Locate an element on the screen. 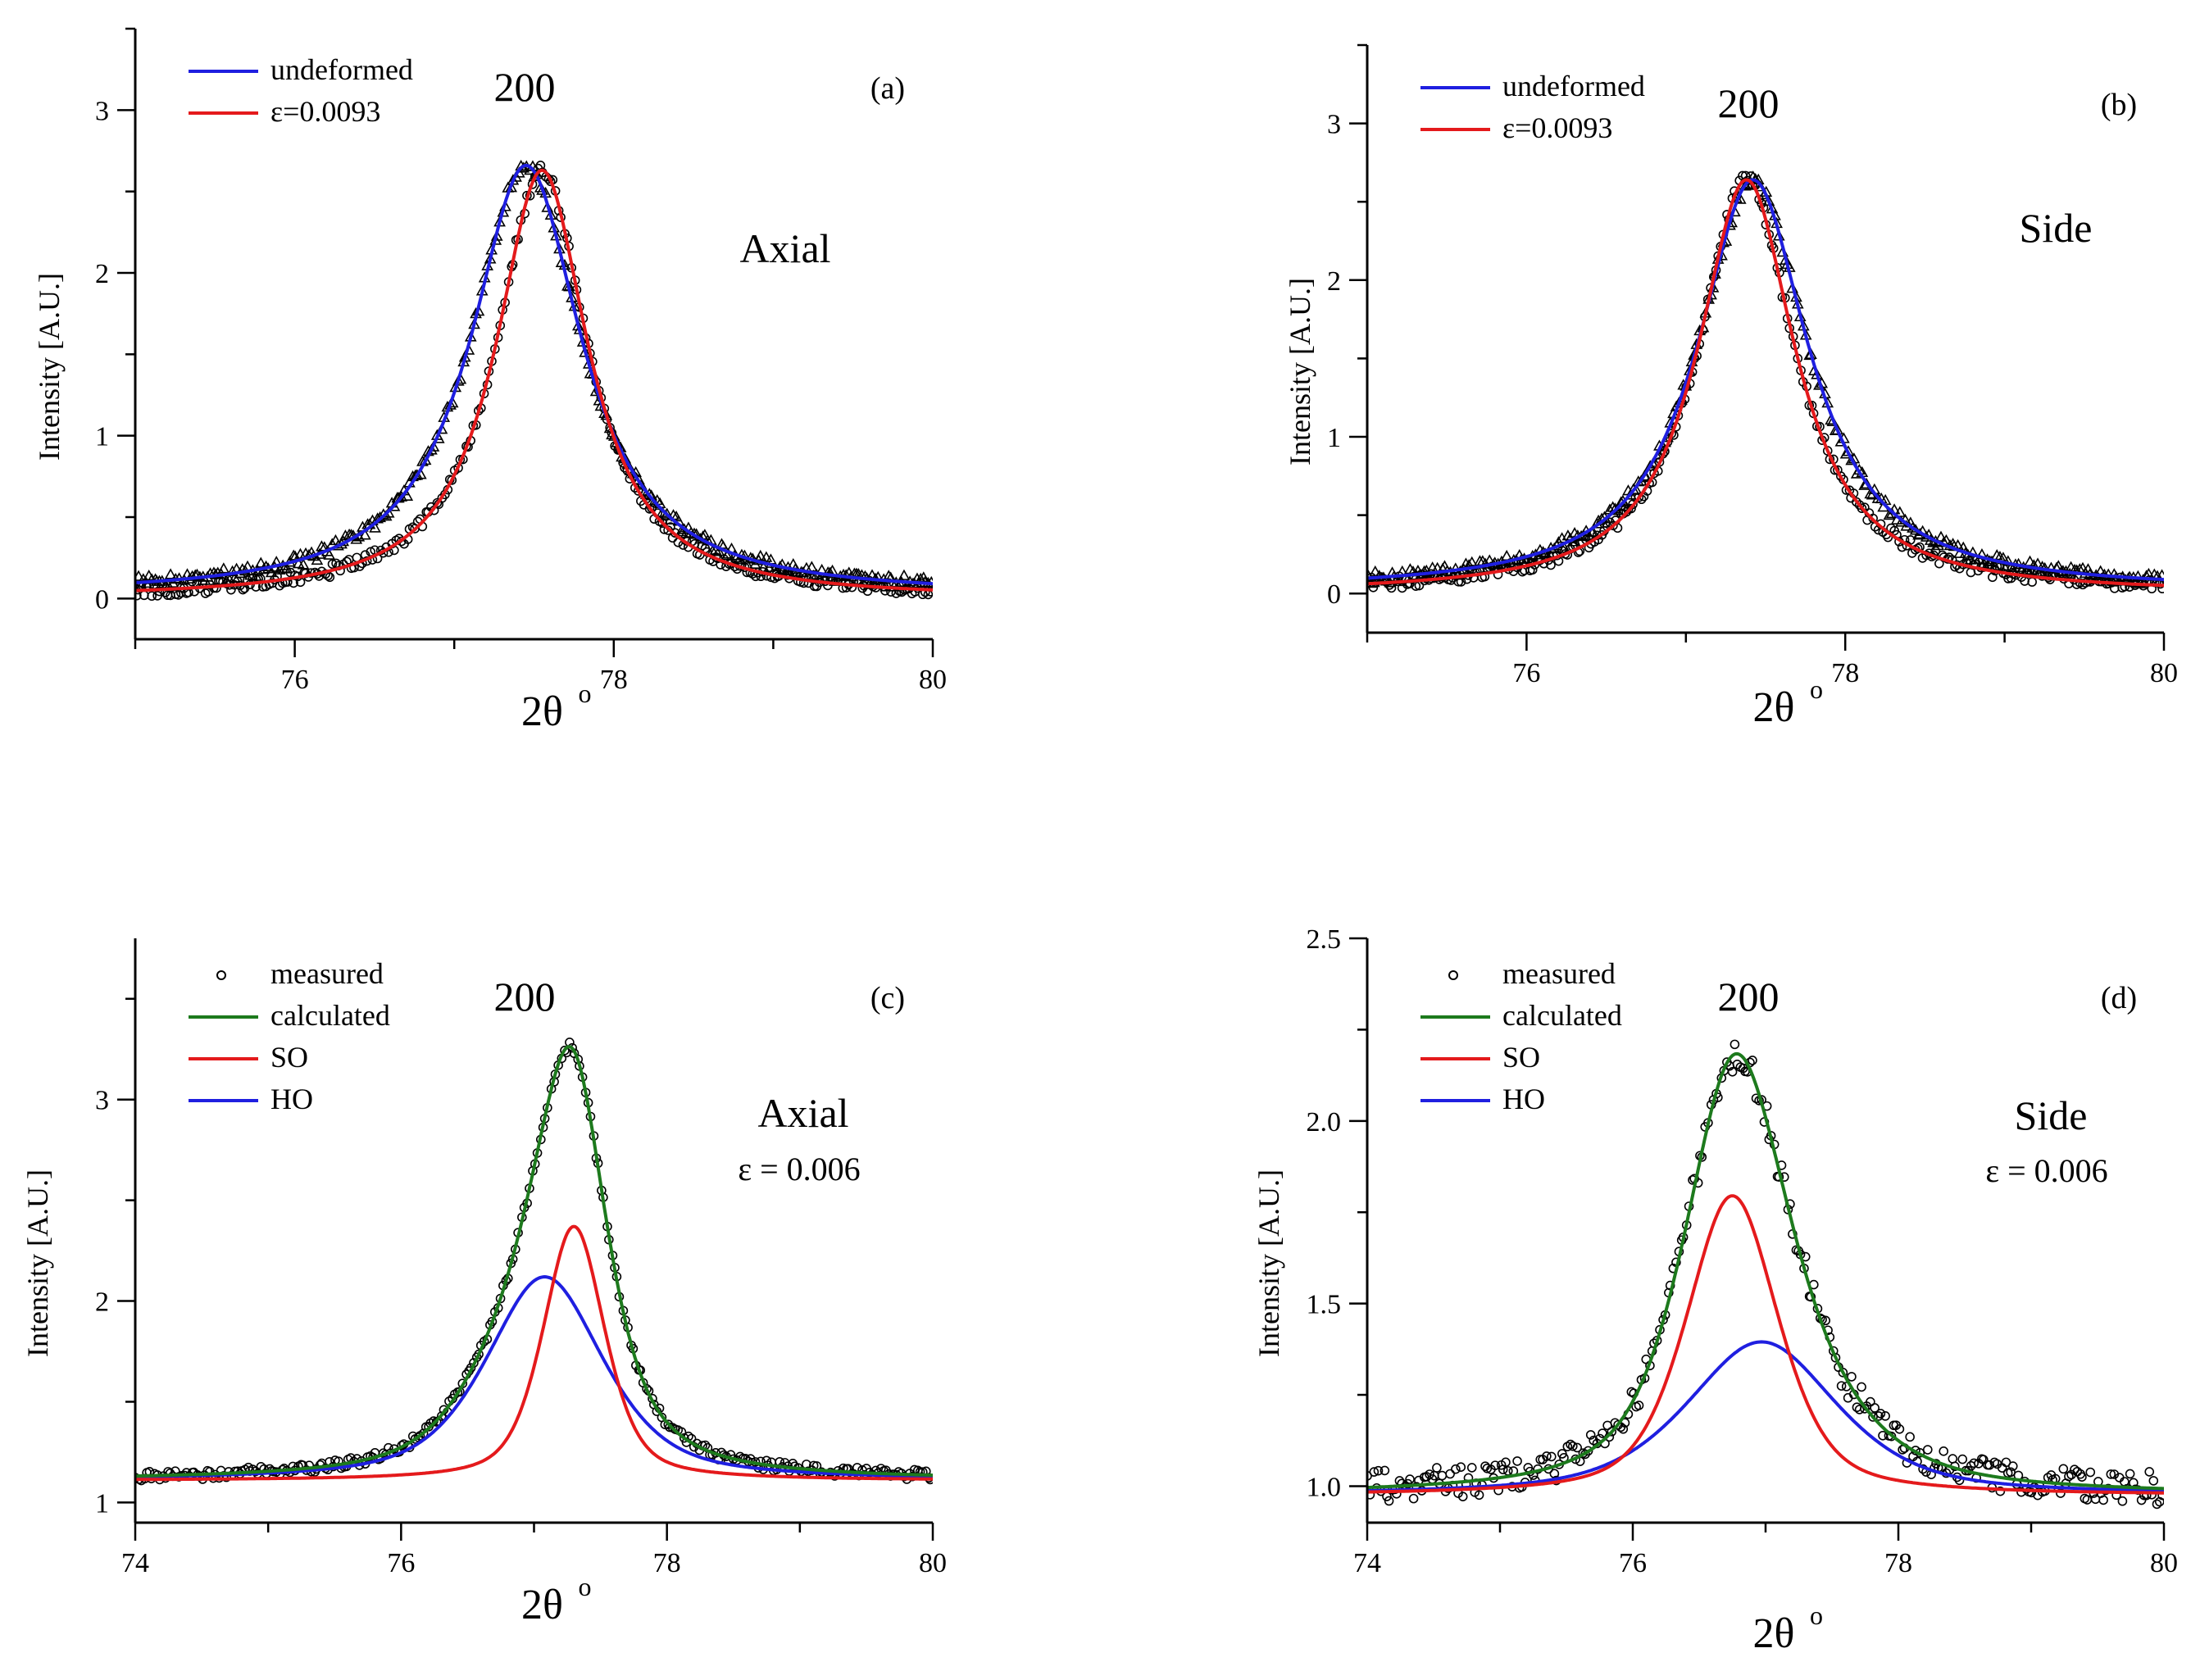  y-tick-label: 1.0 is located at coordinates (1324, 1487).